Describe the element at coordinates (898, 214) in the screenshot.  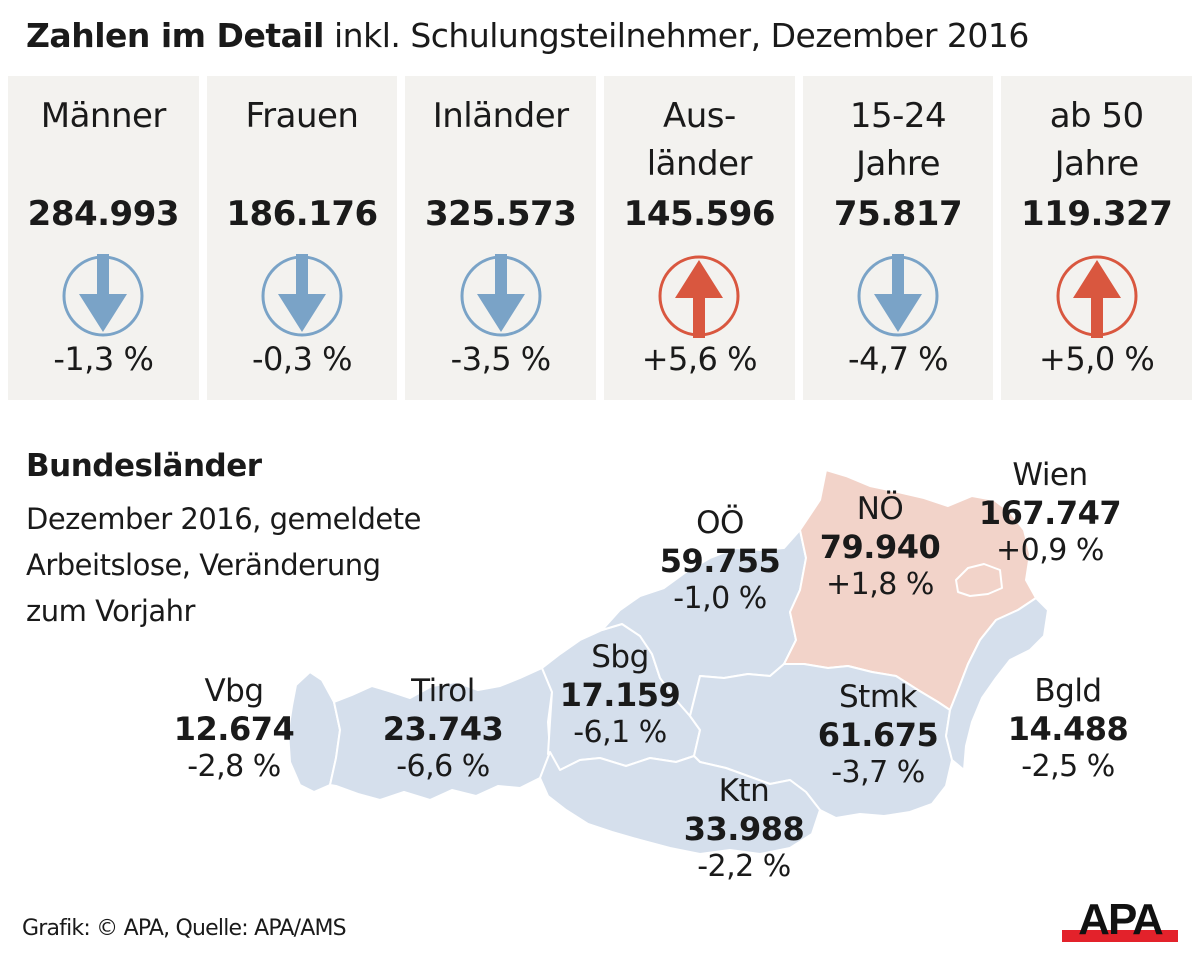
I see `card-value: 75.817` at that location.